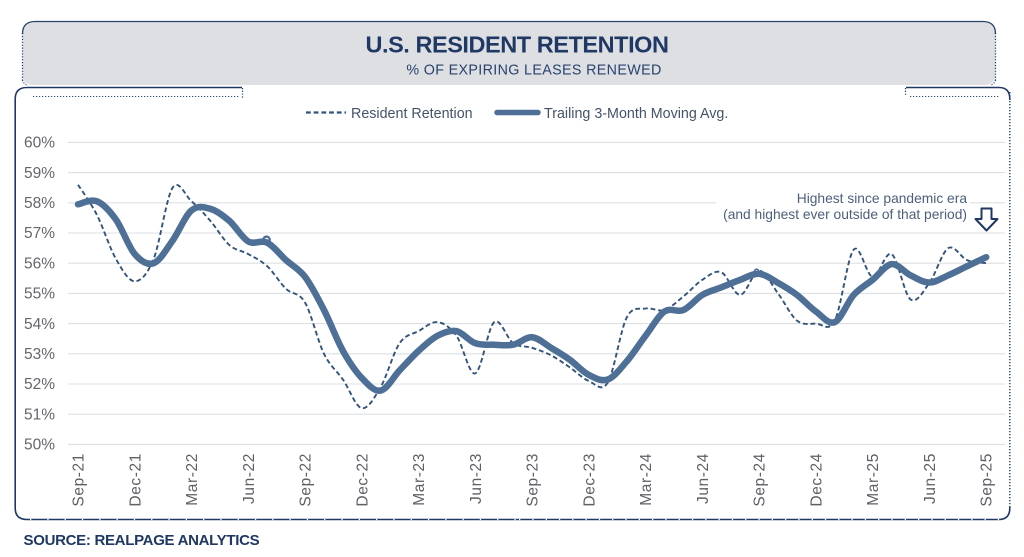 The image size is (1024, 557). What do you see at coordinates (39, 354) in the screenshot?
I see `svg-text: 53%` at bounding box center [39, 354].